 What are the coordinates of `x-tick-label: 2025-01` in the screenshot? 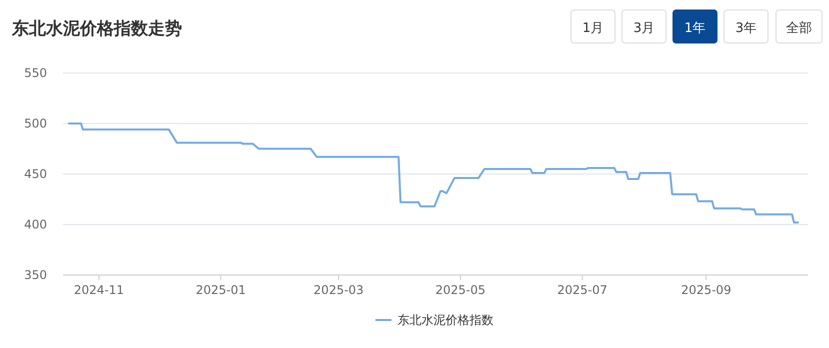 It's located at (221, 290).